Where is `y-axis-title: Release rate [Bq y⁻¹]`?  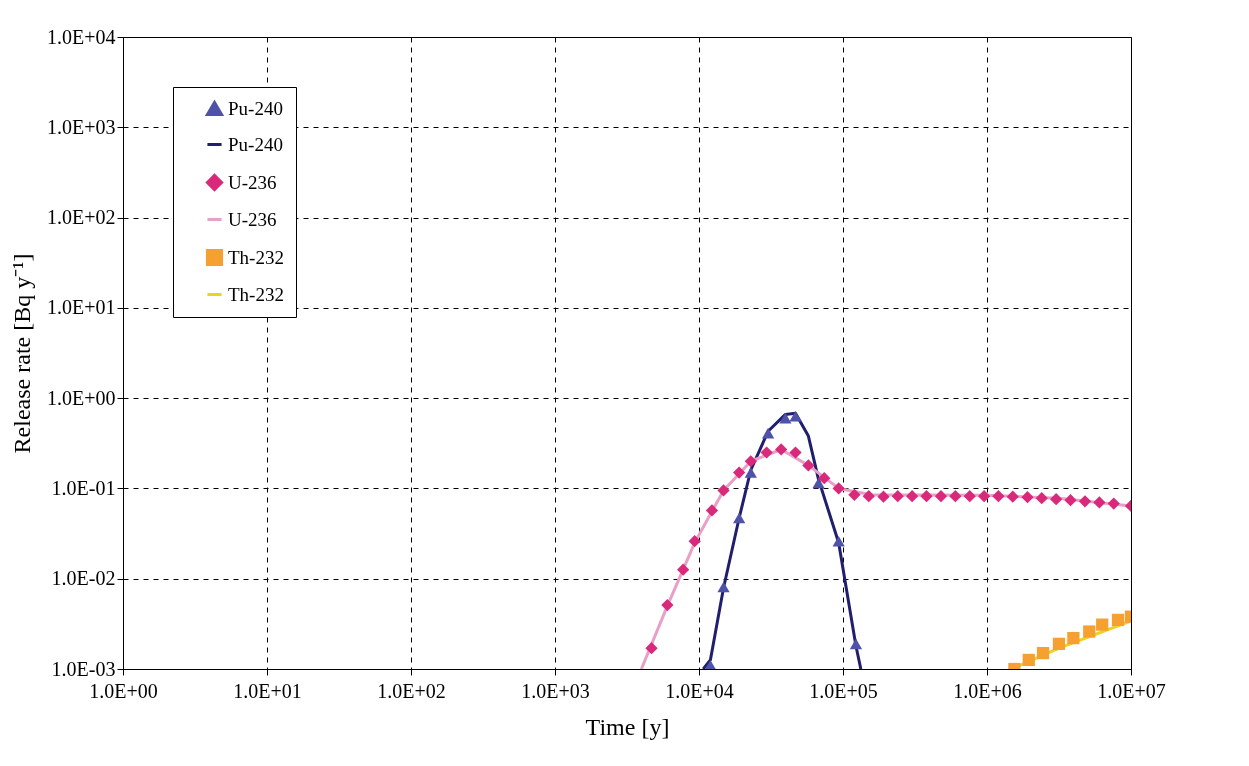
y-axis-title: Release rate [Bq y⁻¹] is located at coordinates (22, 353).